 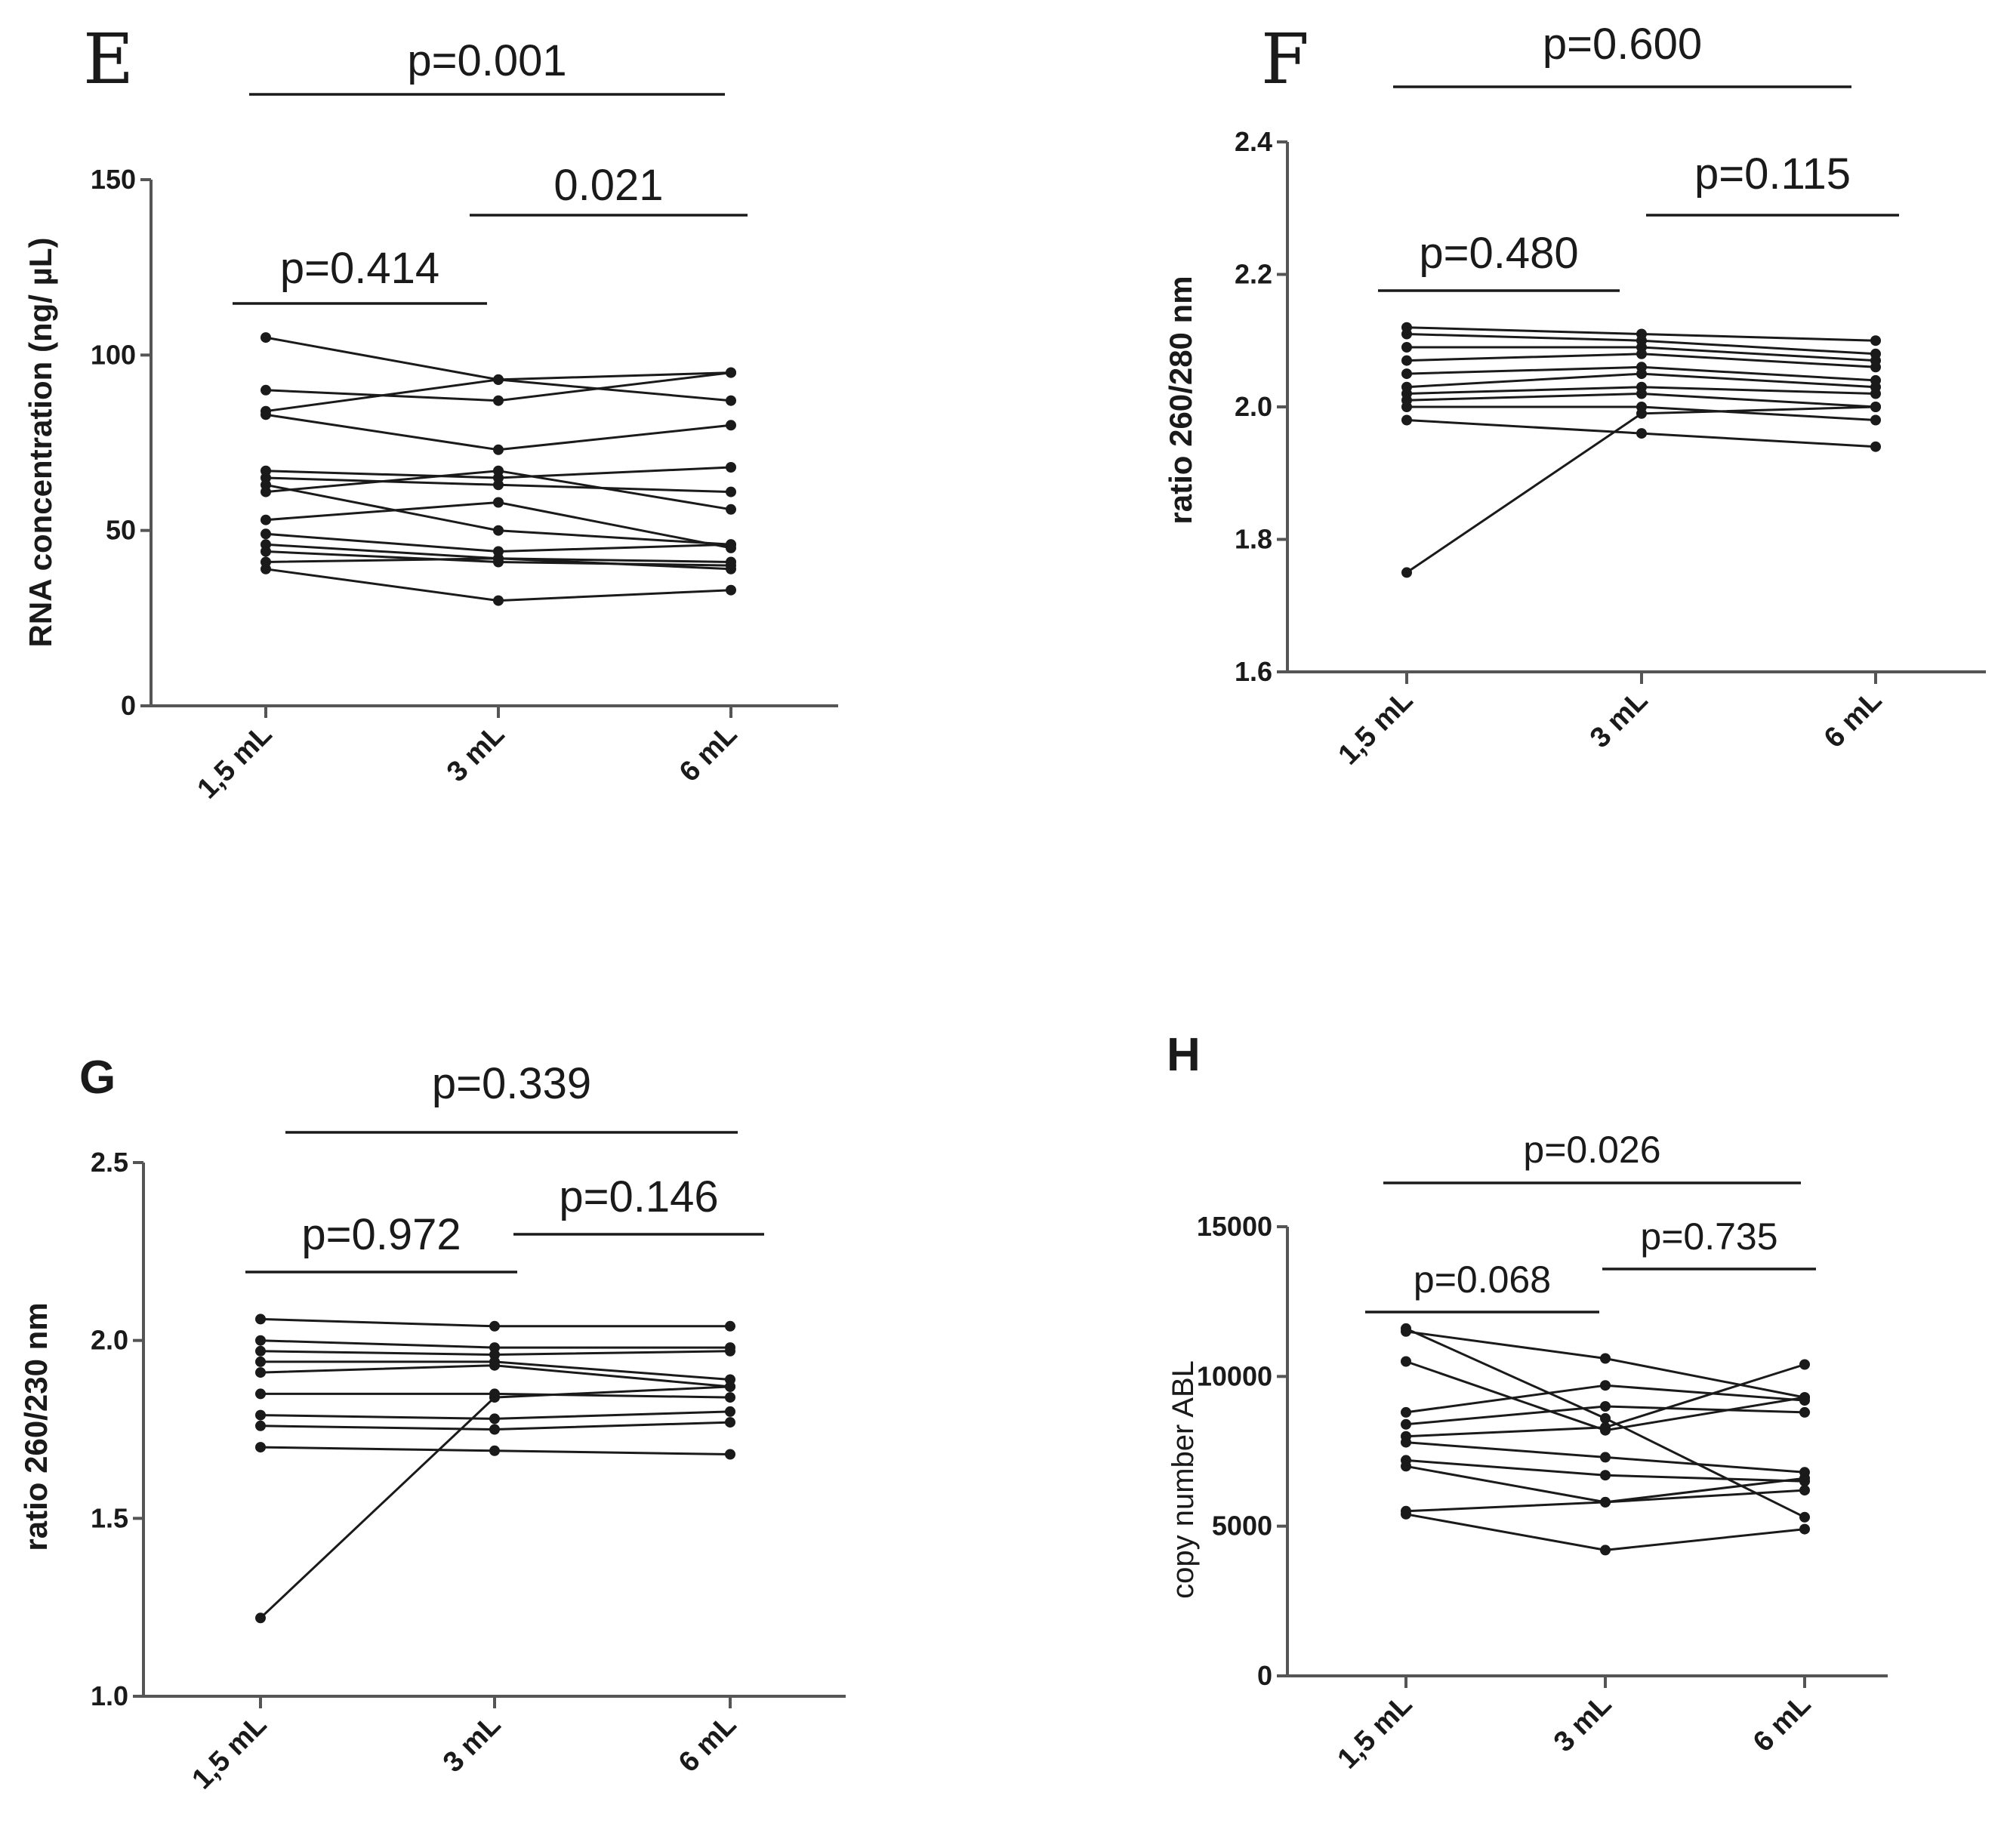 What do you see at coordinates (1253, 274) in the screenshot?
I see `y-tick-label: 2.2` at bounding box center [1253, 274].